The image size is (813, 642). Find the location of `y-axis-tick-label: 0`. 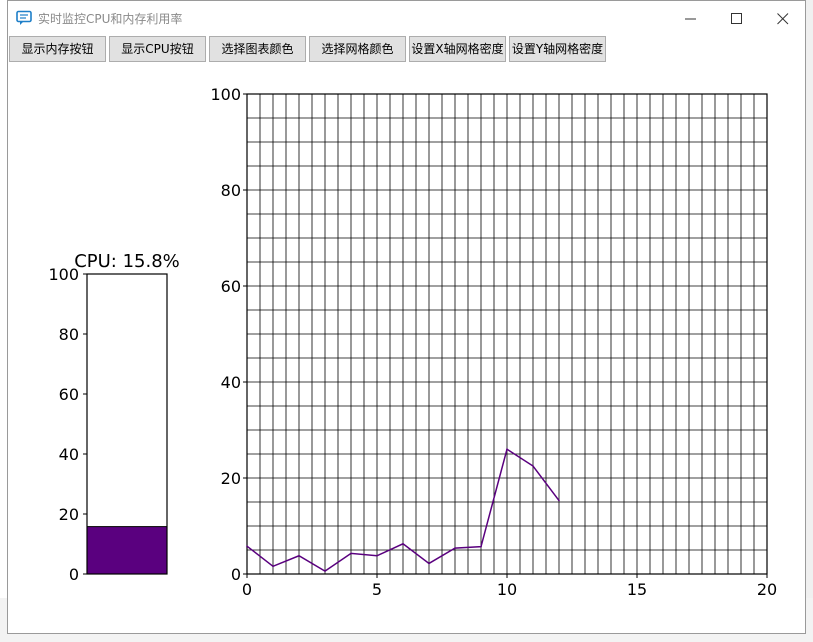

y-axis-tick-label: 0 is located at coordinates (236, 574).